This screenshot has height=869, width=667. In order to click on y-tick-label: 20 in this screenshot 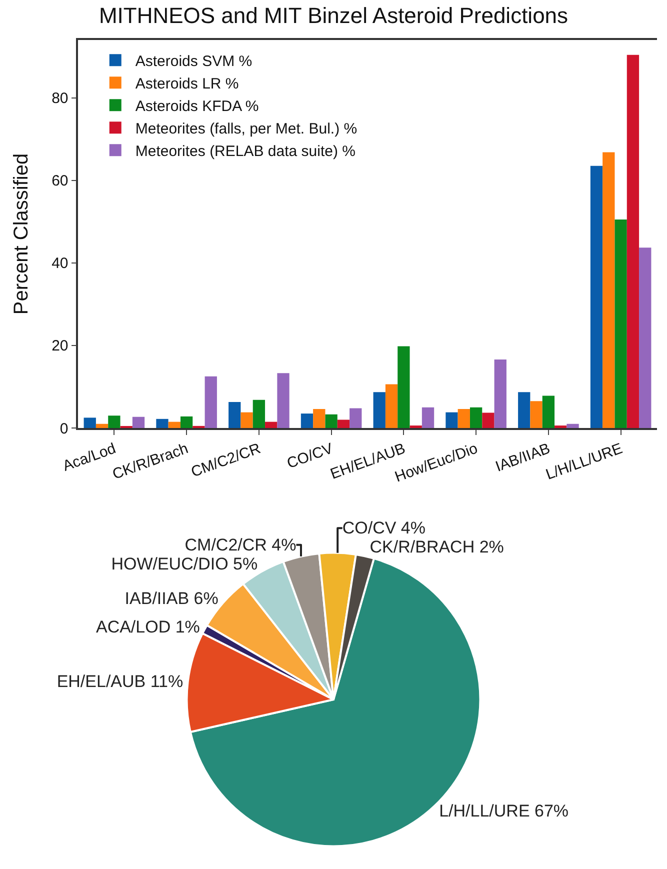, I will do `click(60, 346)`.